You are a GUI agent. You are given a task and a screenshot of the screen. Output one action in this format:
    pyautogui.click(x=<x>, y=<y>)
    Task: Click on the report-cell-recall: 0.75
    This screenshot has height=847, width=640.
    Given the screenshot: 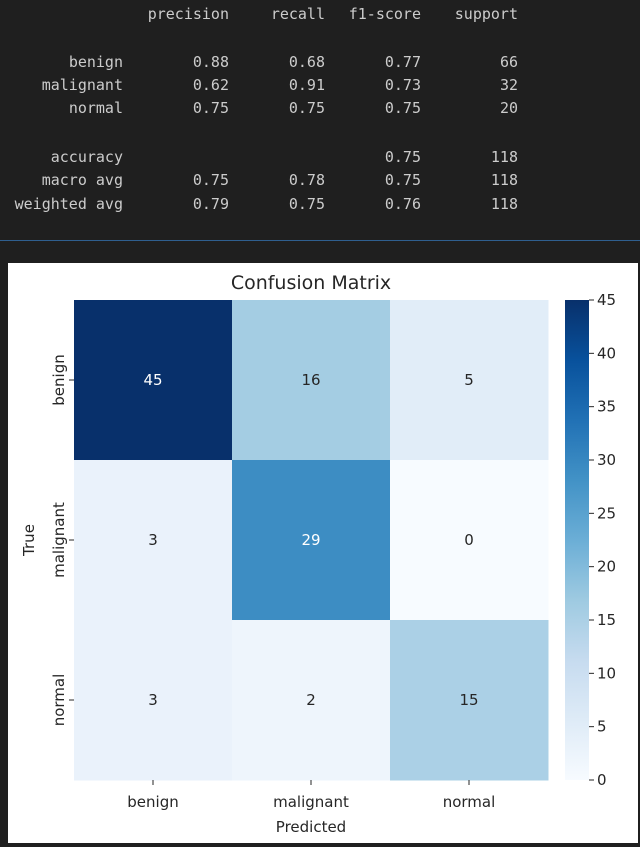 What is the action you would take?
    pyautogui.click(x=306, y=108)
    